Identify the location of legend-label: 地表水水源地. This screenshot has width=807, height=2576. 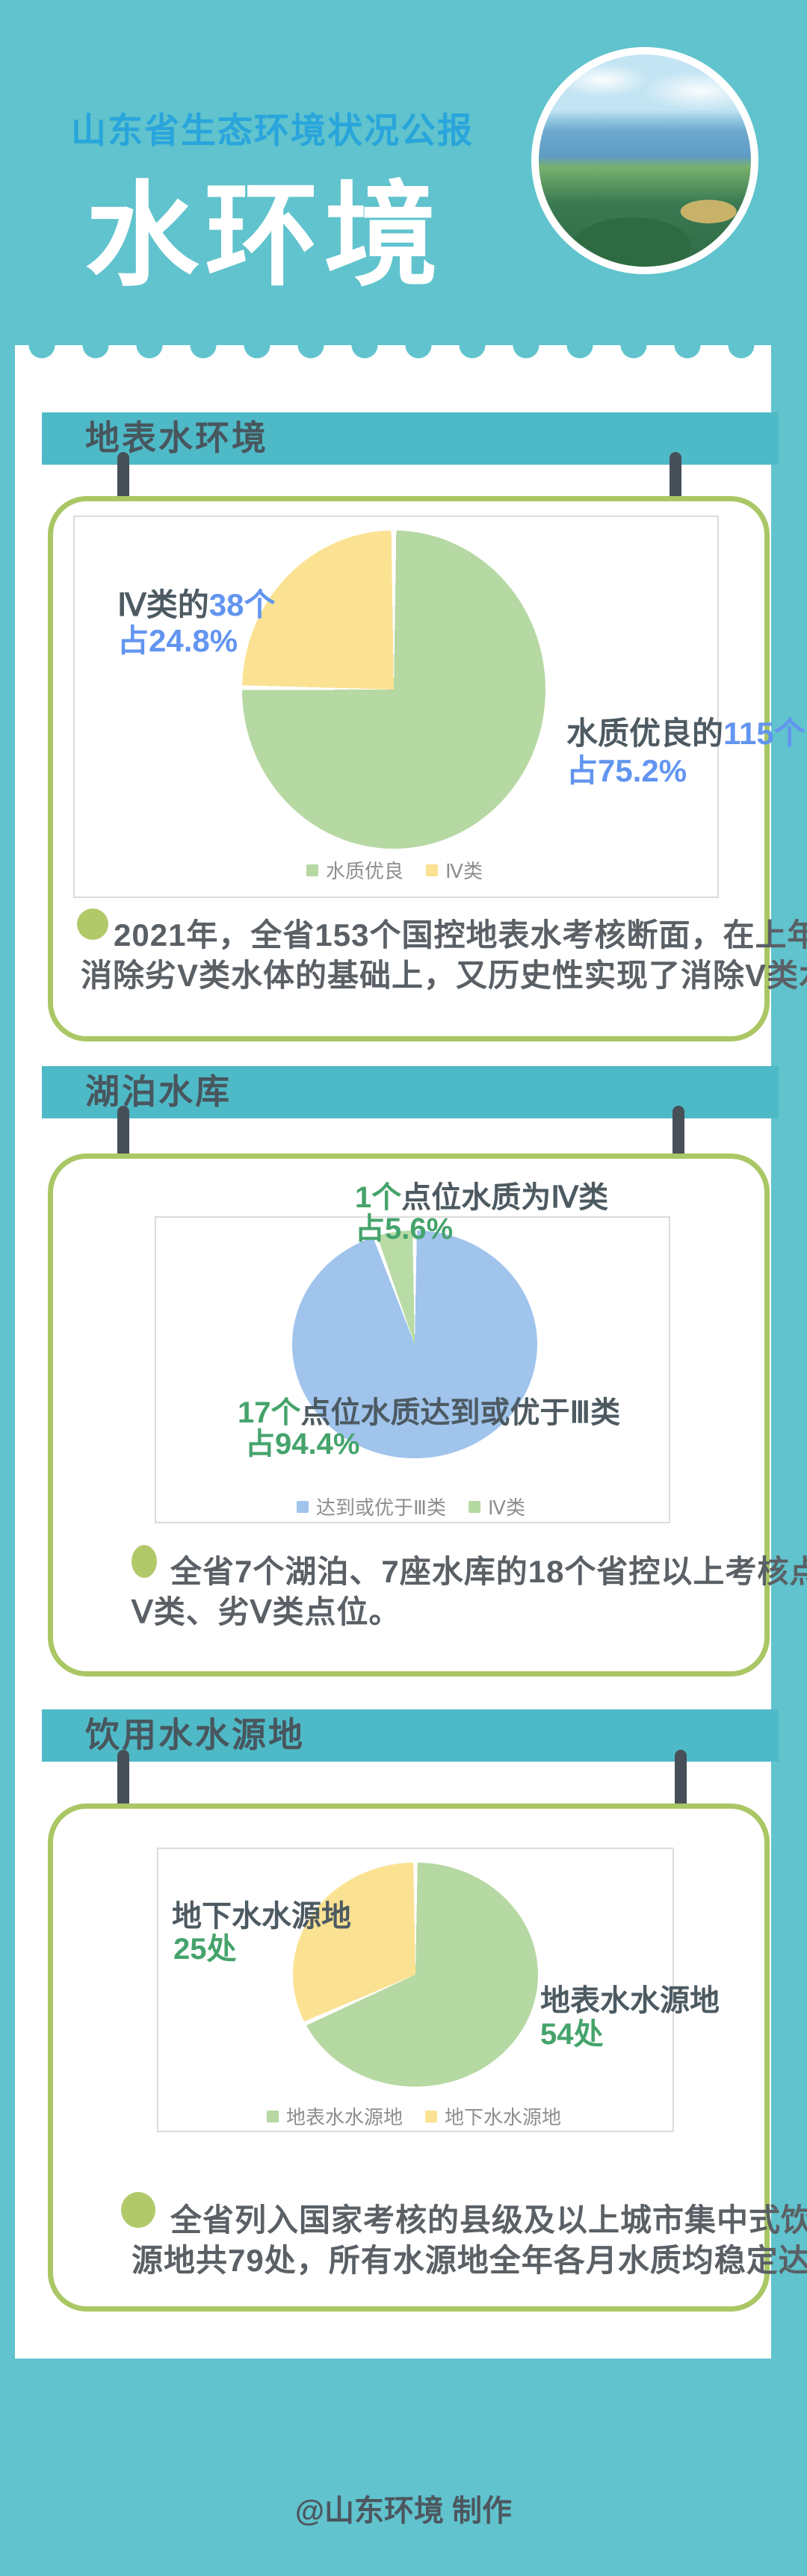
(344, 2117).